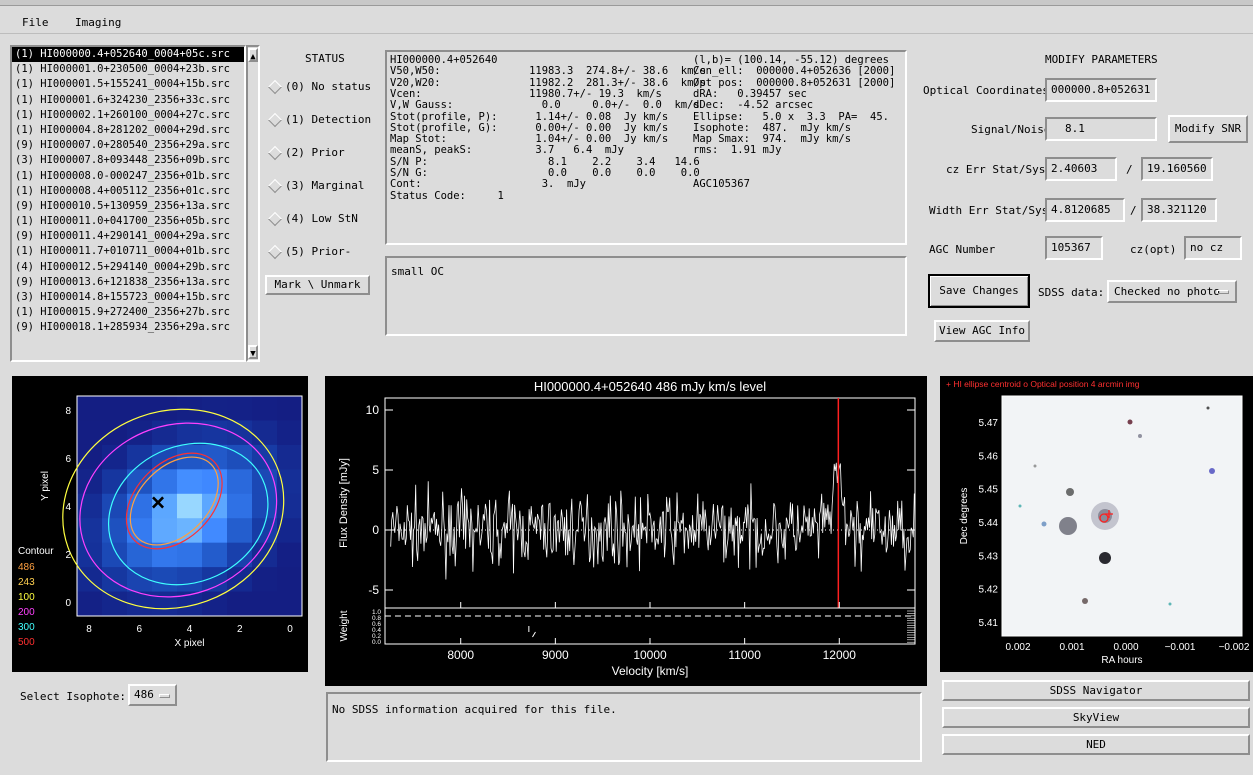  I want to click on status-radio: (4) Low StN, so click(312, 219).